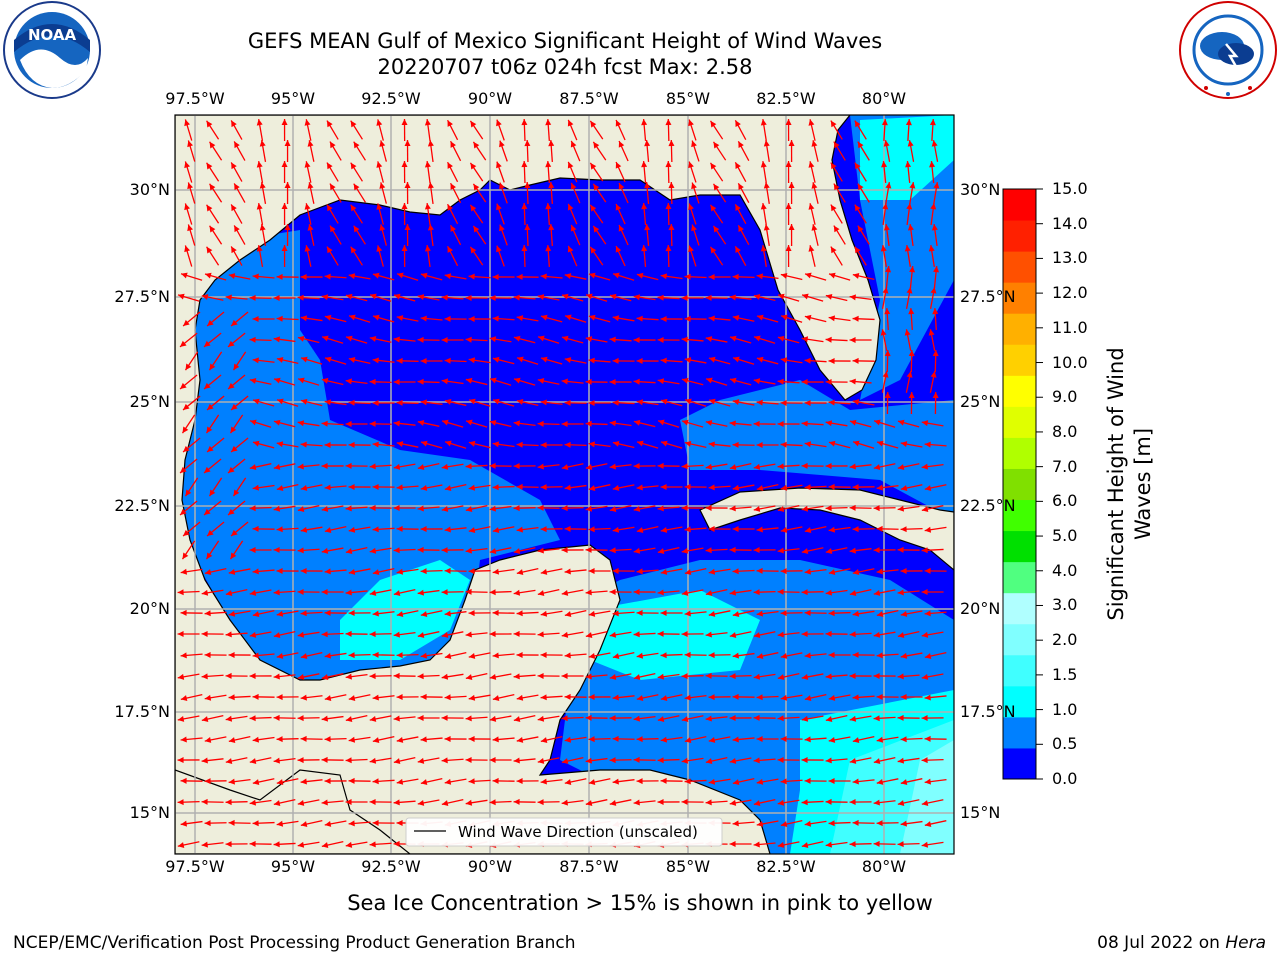  I want to click on lon-label-bottom: 82.5°W, so click(786, 866).